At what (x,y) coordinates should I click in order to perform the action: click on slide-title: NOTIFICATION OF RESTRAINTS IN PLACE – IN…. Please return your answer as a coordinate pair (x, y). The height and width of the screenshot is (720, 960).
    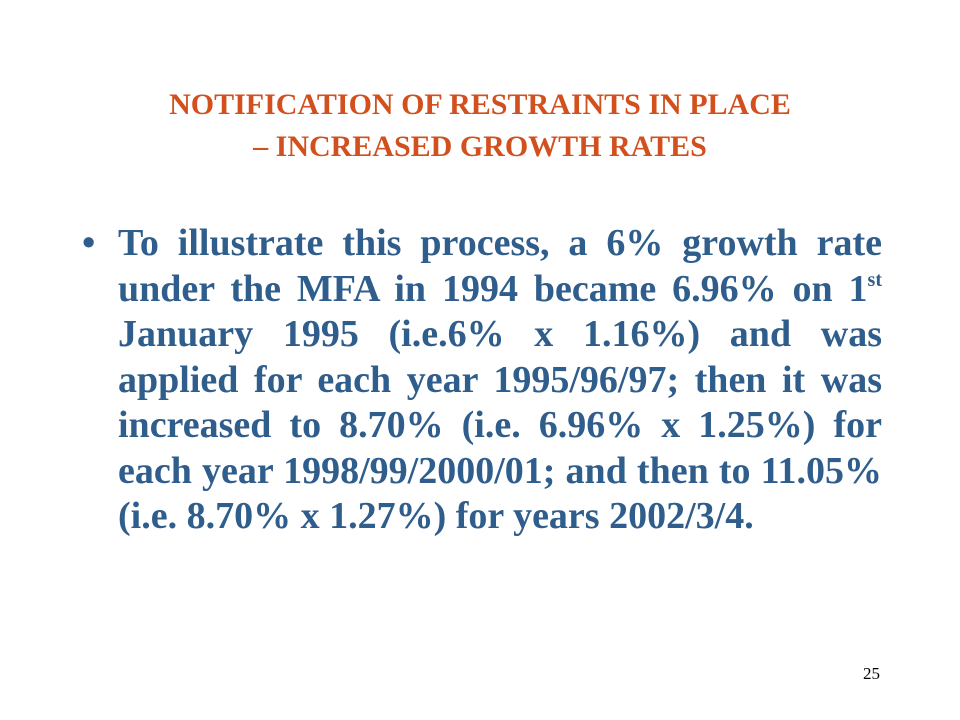
    Looking at the image, I should click on (480, 126).